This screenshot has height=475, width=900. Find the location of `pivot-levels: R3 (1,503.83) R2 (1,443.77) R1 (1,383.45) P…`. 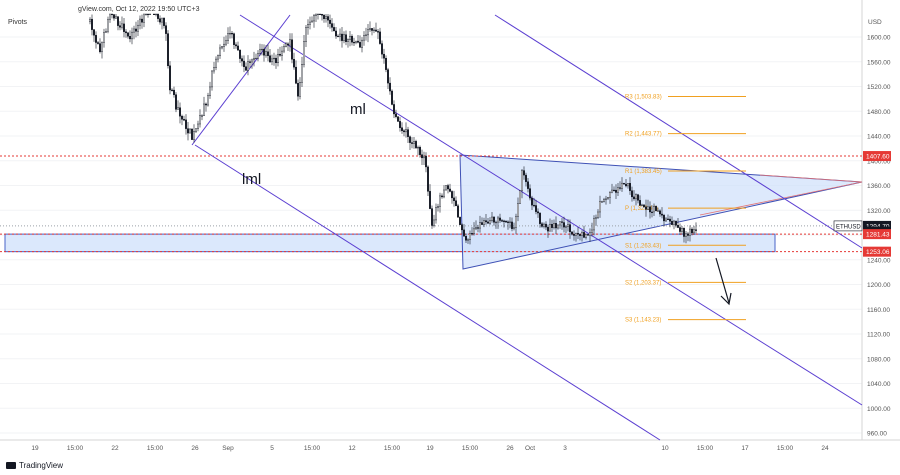

pivot-levels: R3 (1,503.83) R2 (1,443.77) R1 (1,383.45) P… is located at coordinates (685, 209).